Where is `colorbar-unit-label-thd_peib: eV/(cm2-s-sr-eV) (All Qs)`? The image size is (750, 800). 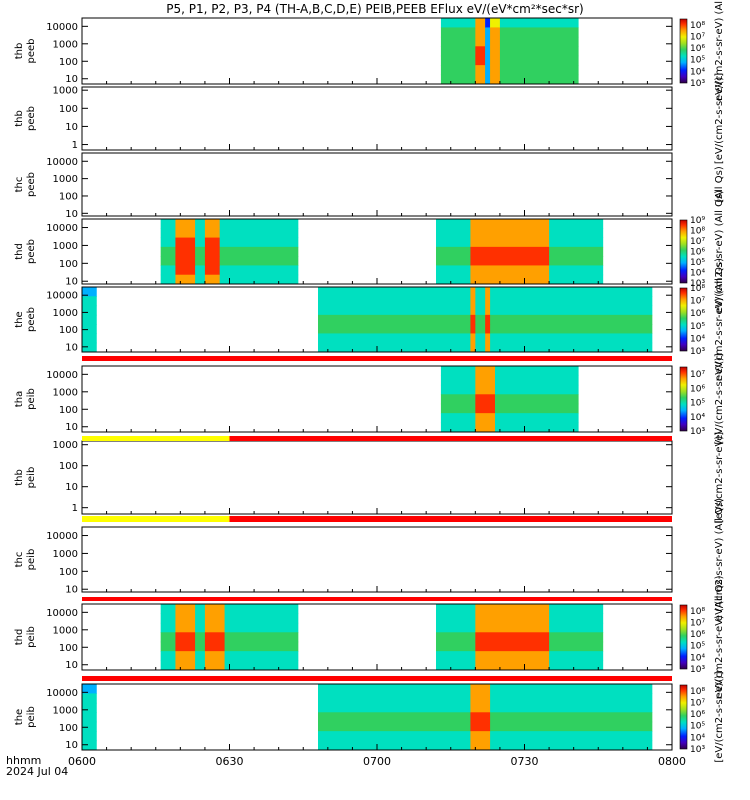 colorbar-unit-label-thd_peib: eV/(cm2-s-sr-eV) (All Qs) is located at coordinates (719, 636).